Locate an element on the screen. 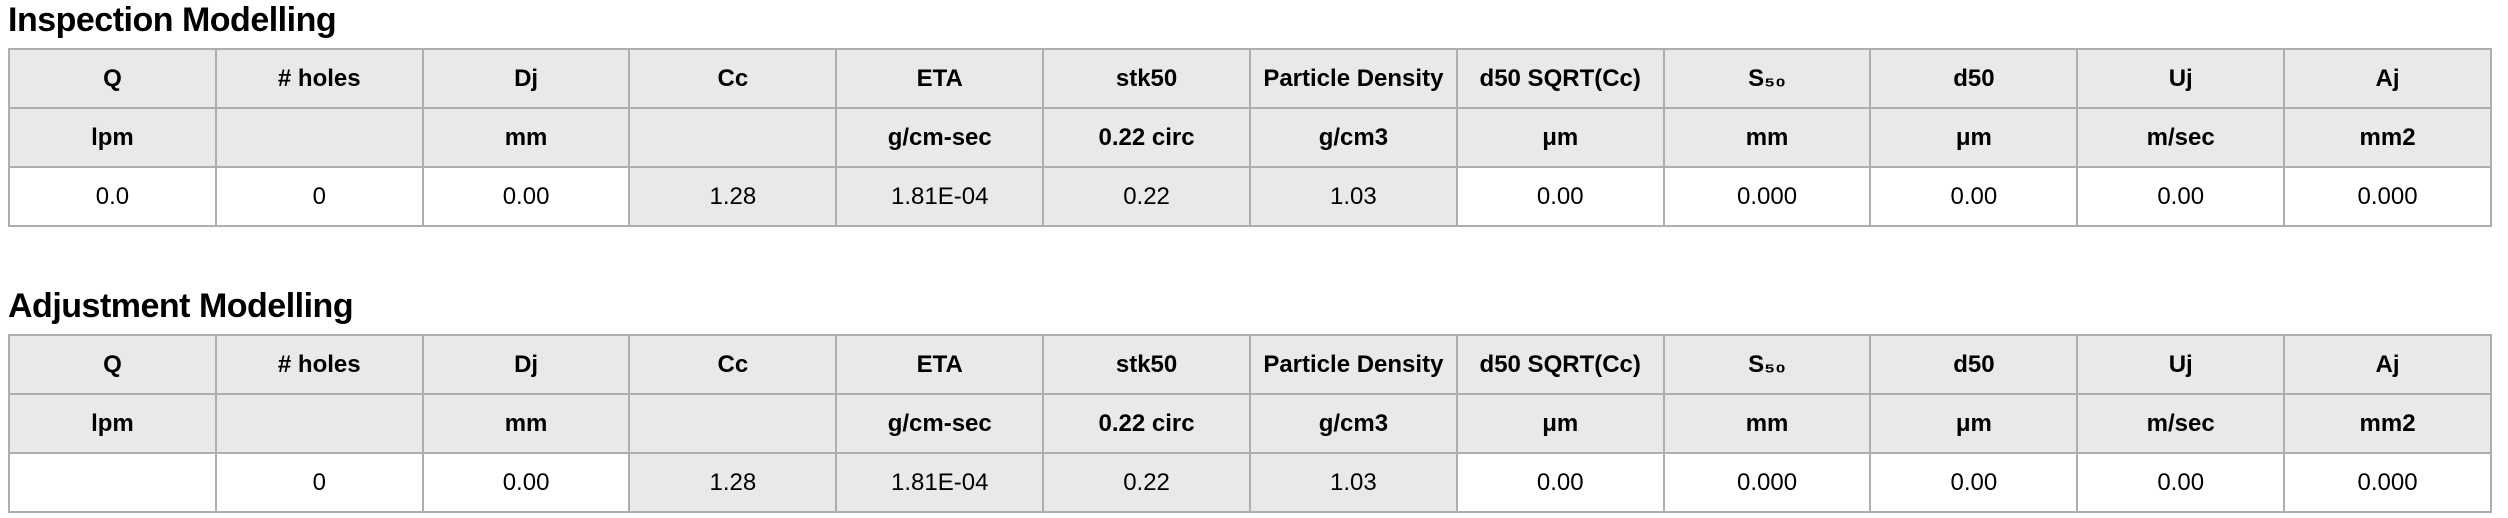 This screenshot has height=518, width=2508. adjustment-cc-unit is located at coordinates (733, 423).